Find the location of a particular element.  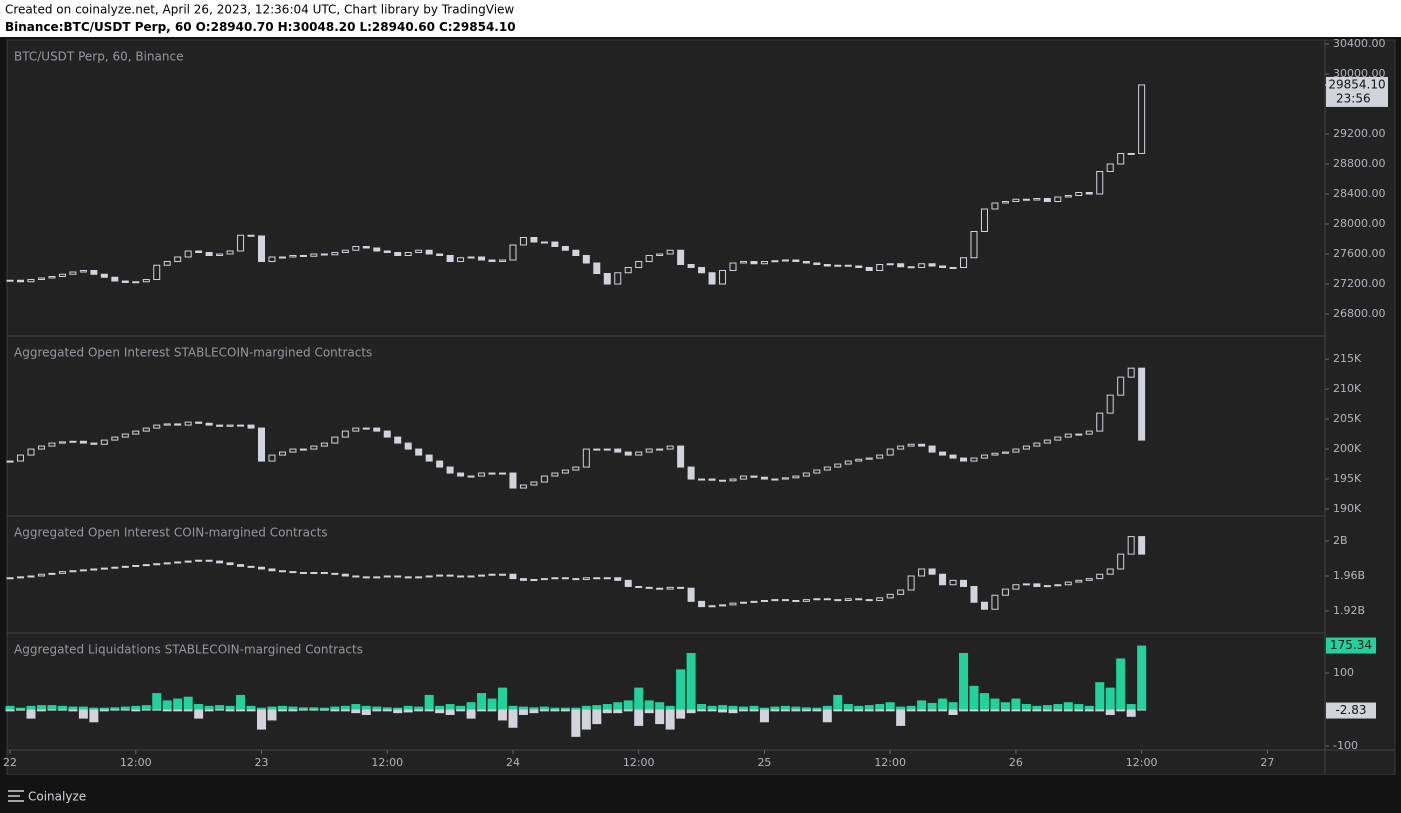

x-tick-label: 26 is located at coordinates (1016, 762).